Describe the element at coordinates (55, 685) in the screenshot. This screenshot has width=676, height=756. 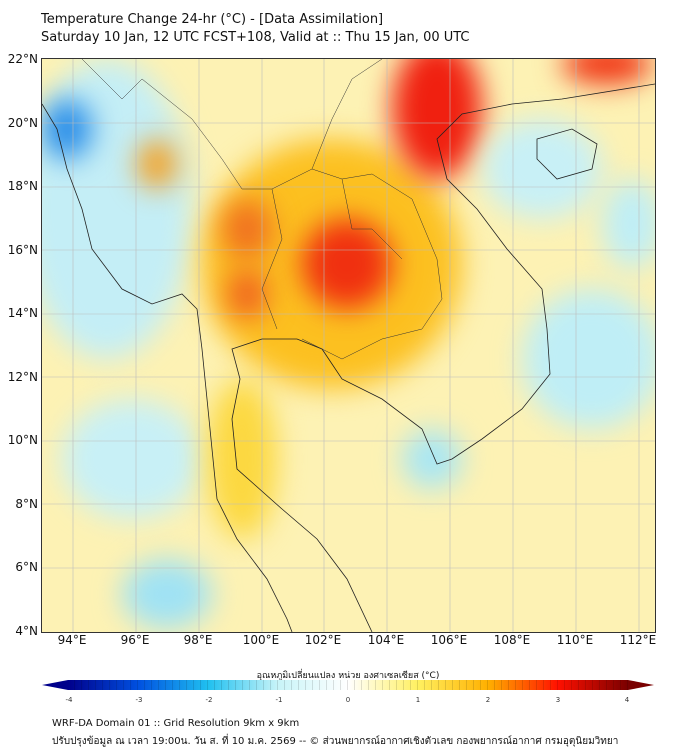
I see `colorbar-min-extend` at that location.